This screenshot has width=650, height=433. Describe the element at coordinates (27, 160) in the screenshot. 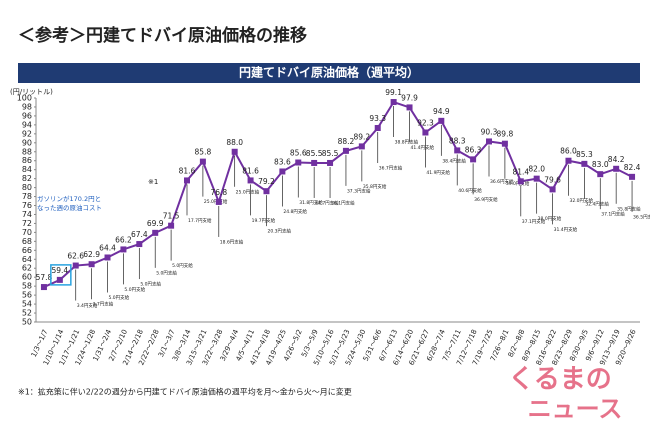

I see `y-tick-label: 86` at that location.